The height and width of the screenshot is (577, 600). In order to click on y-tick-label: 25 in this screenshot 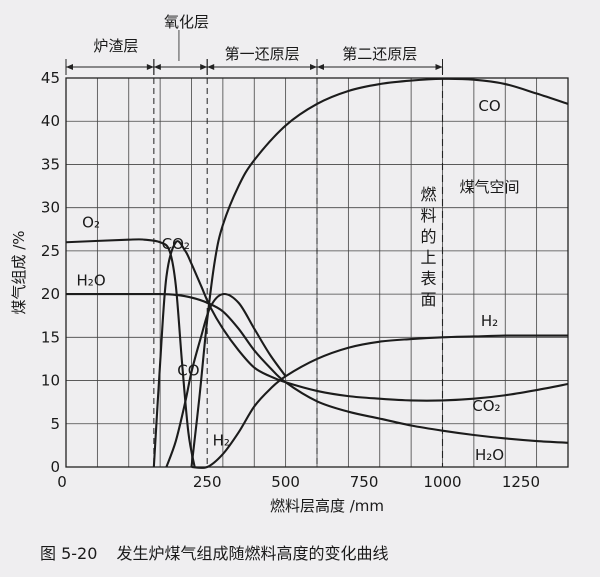, I will do `click(50, 251)`.